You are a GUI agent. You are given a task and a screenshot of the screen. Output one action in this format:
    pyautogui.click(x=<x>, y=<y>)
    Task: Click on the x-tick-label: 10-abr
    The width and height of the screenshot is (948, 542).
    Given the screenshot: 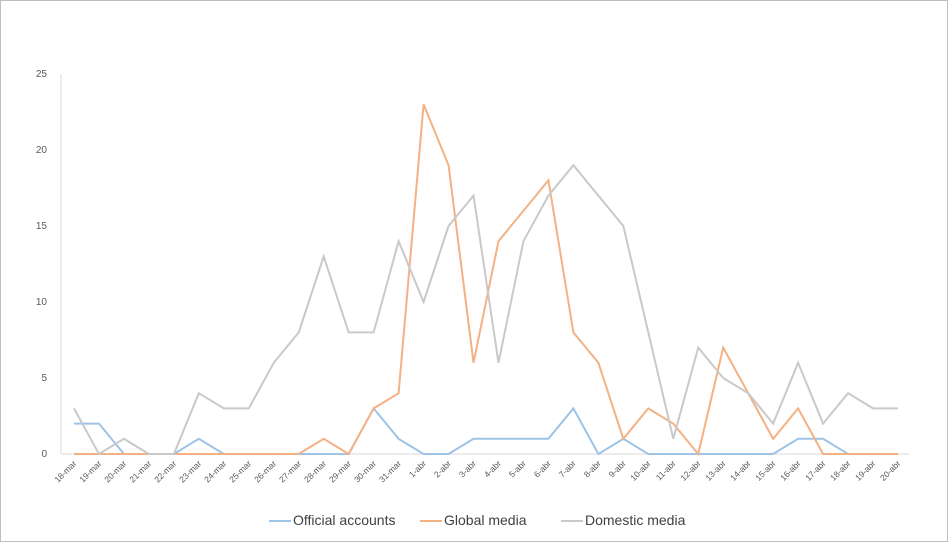 What is the action you would take?
    pyautogui.click(x=640, y=470)
    